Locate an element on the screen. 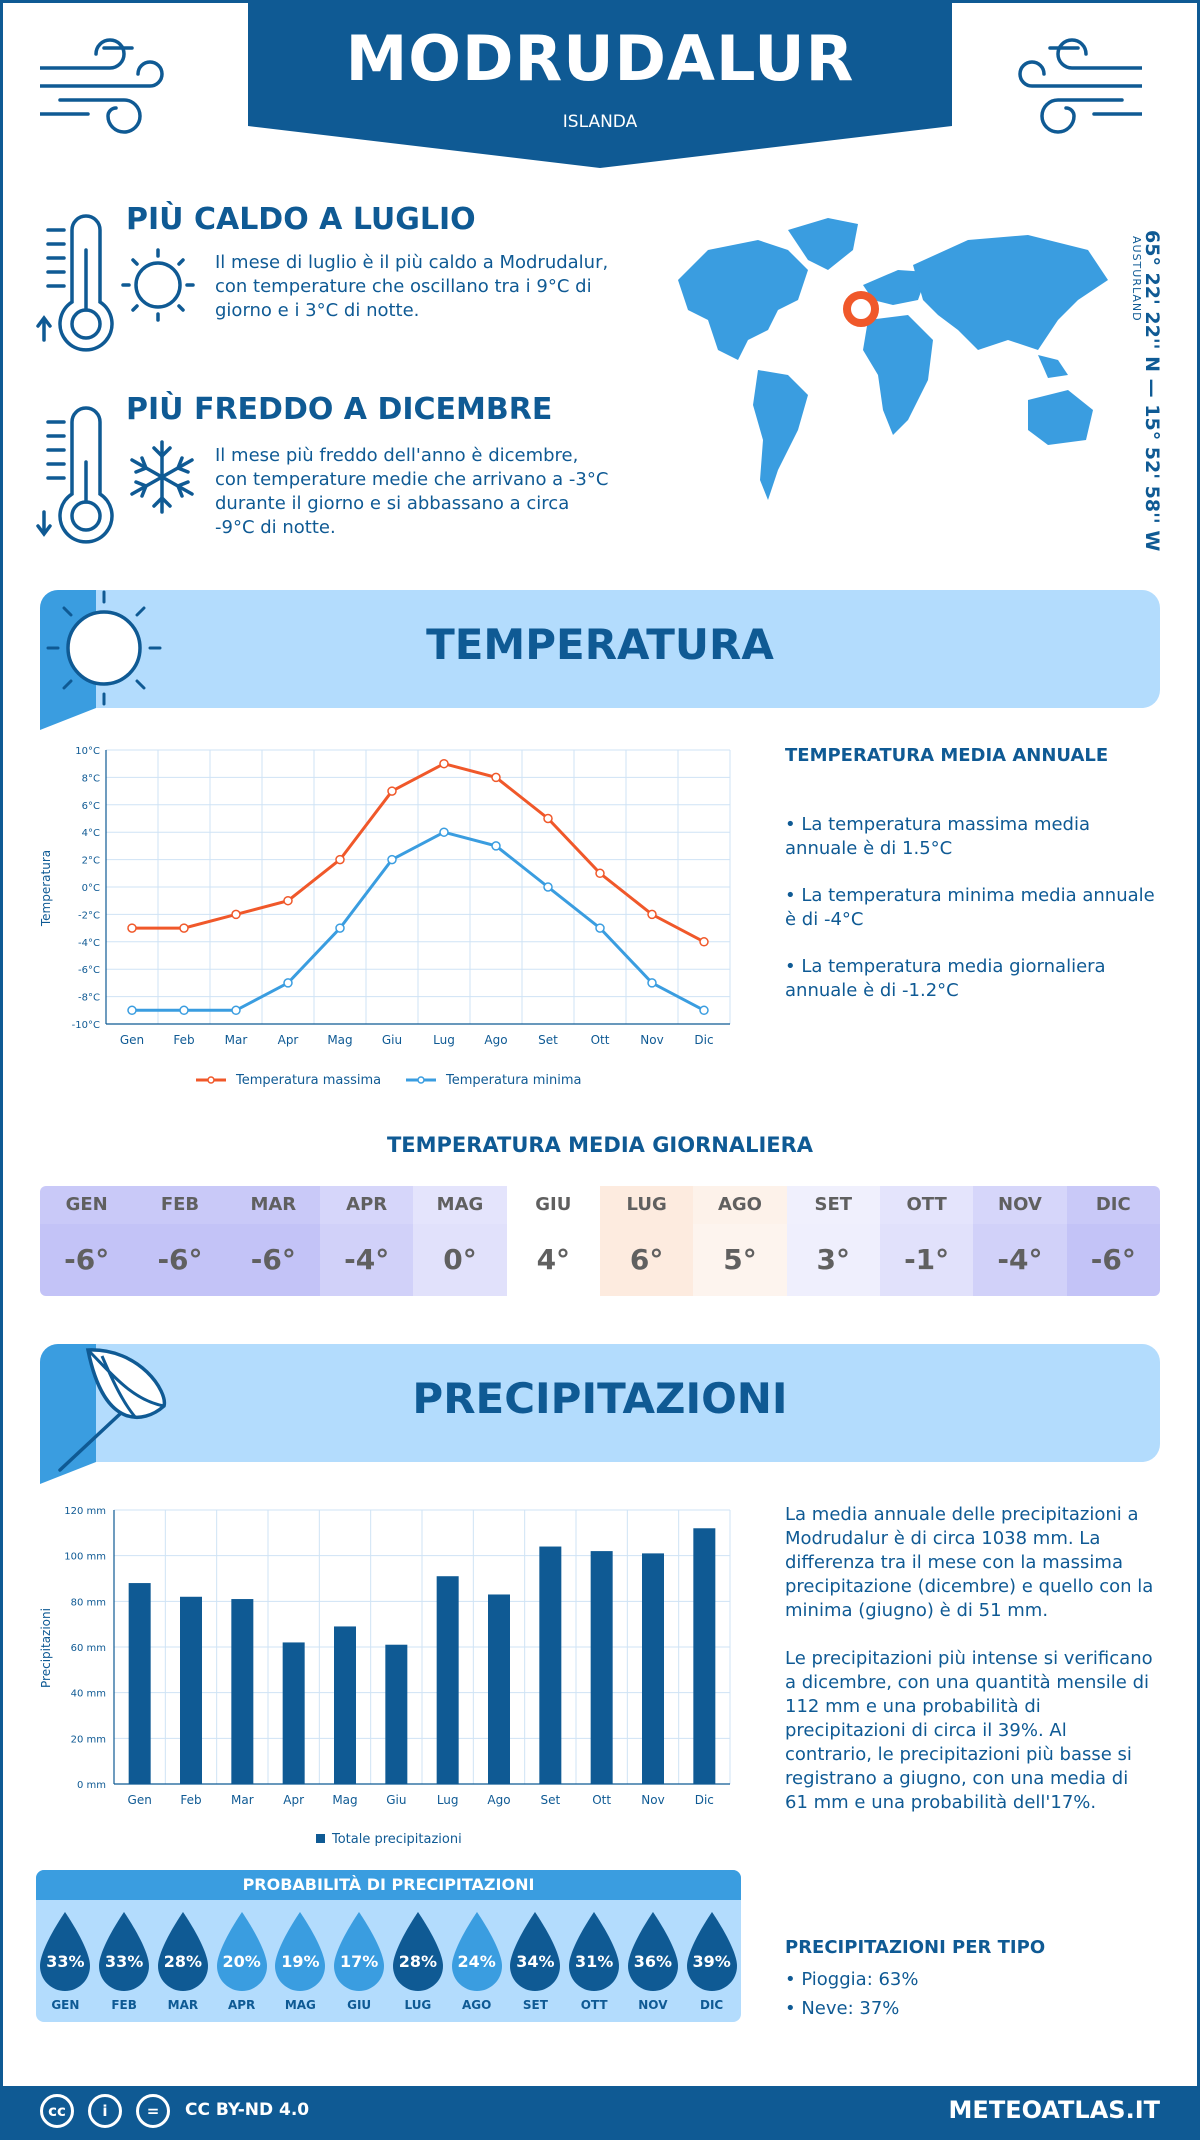 The height and width of the screenshot is (2140, 1200). daily-temp-cell: GEN -6° is located at coordinates (87, 1241).